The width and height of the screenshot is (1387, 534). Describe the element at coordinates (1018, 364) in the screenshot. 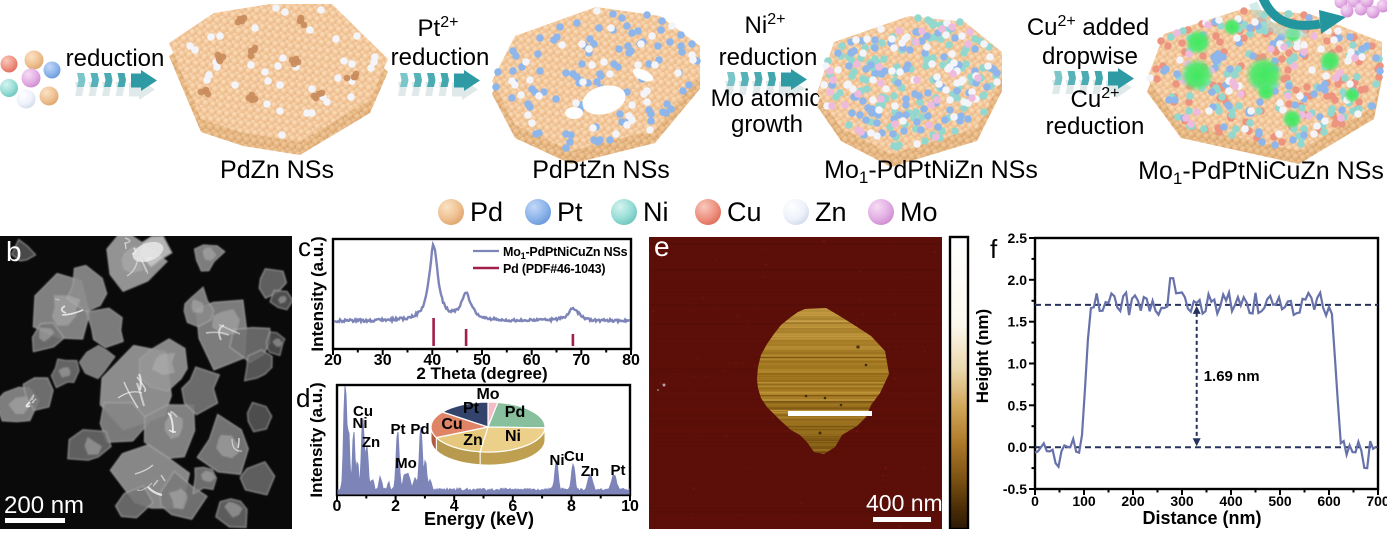

I see `svg-text: 1.0` at that location.